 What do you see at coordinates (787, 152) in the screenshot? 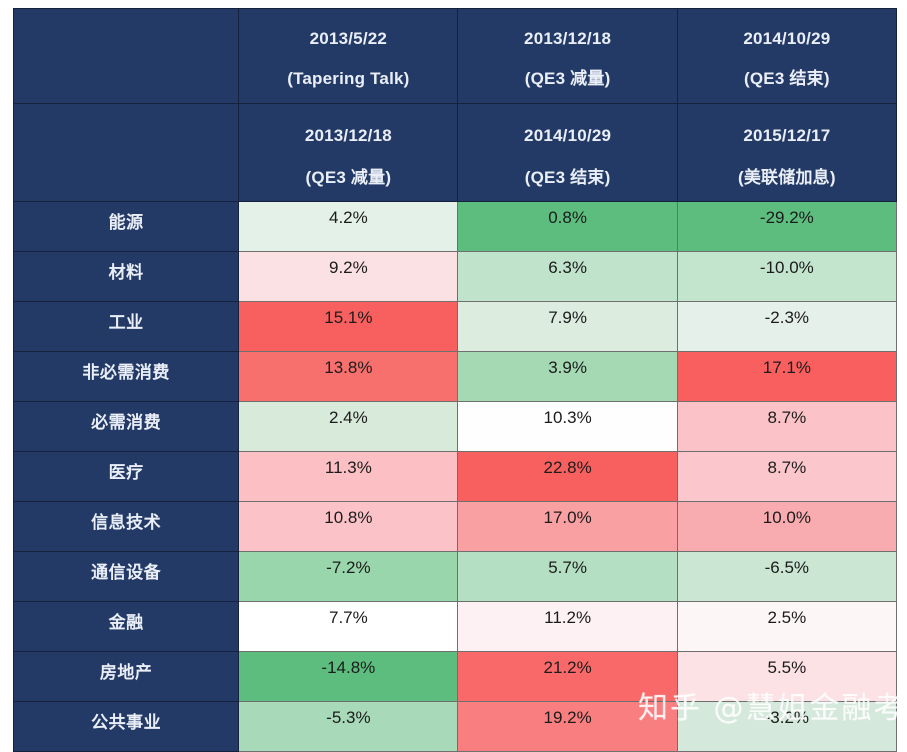
I see `header-period-3-end: 2015/12/17 (美联储加息)` at bounding box center [787, 152].